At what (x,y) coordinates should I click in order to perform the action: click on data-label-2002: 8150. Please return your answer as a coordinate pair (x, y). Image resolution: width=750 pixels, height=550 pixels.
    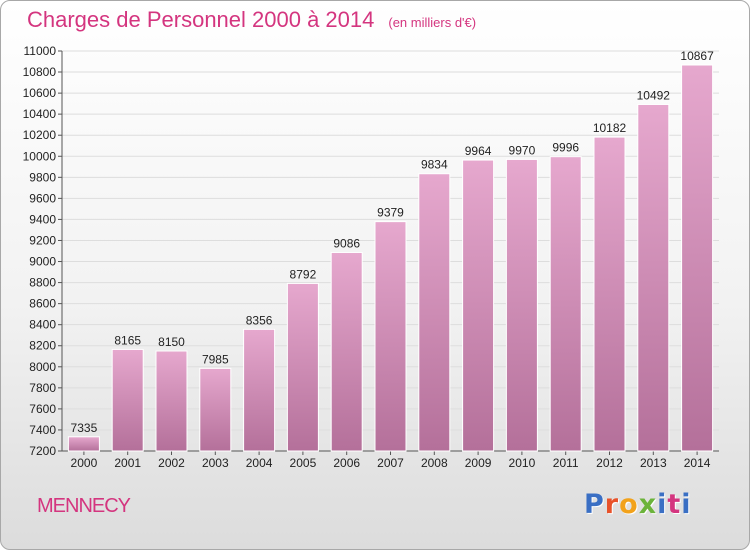
    Looking at the image, I should click on (171, 342).